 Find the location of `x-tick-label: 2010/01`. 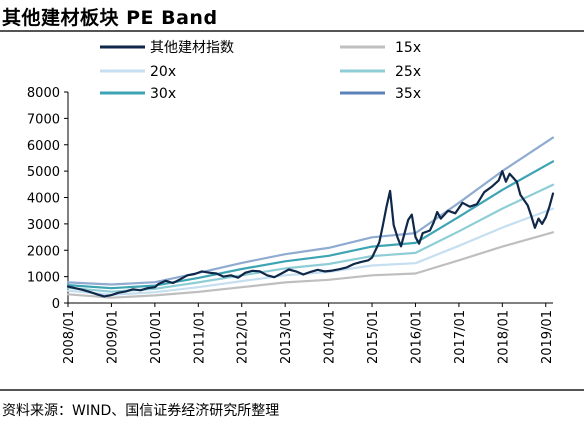

x-tick-label: 2010/01 is located at coordinates (156, 337).